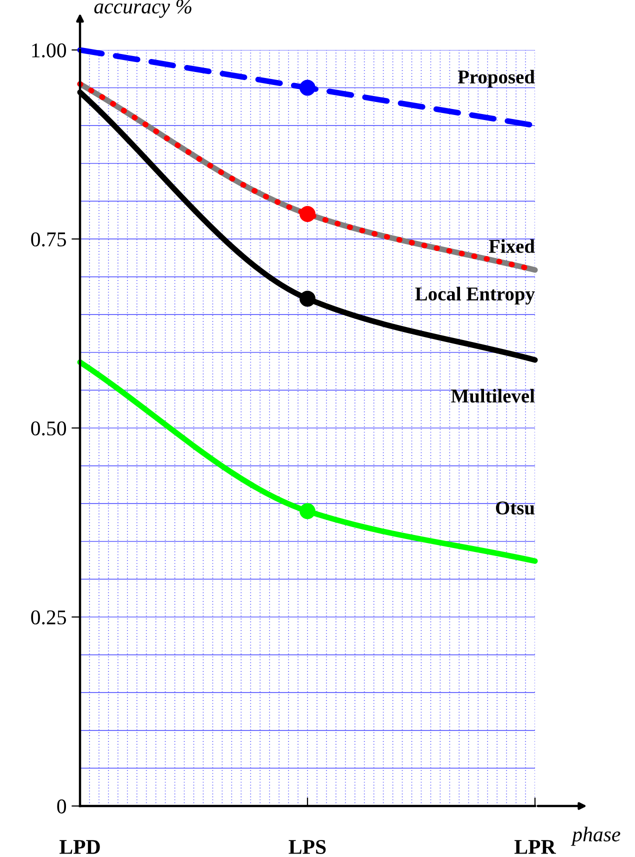 Image resolution: width=635 pixels, height=857 pixels. What do you see at coordinates (48, 428) in the screenshot?
I see `y-tick-label: 0.50` at bounding box center [48, 428].